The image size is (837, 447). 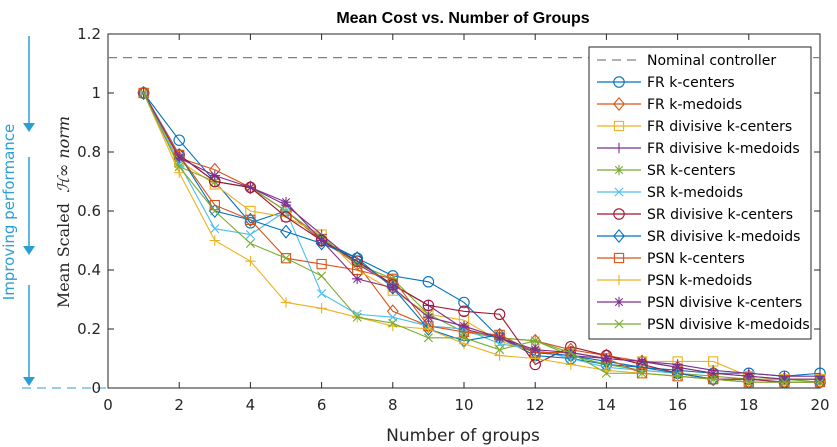 I want to click on x-tick-label: 10, so click(x=463, y=405).